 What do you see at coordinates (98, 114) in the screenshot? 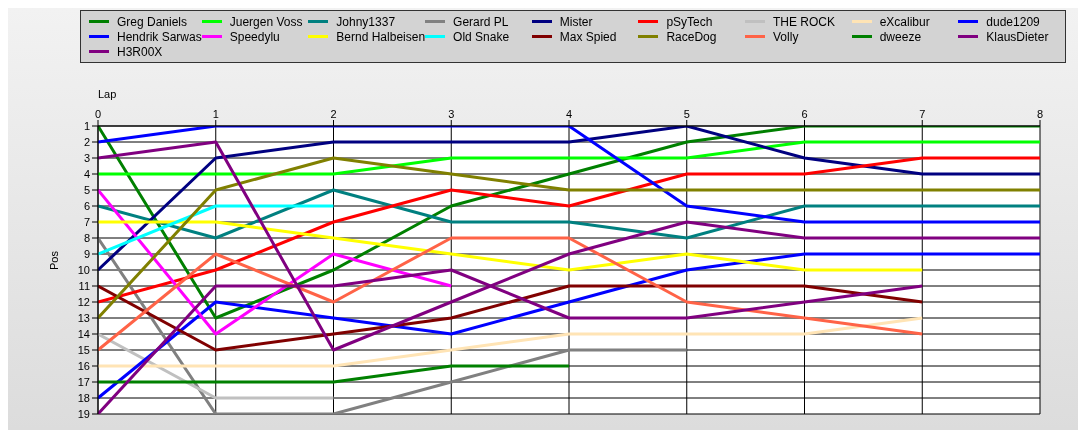
I see `x-tick-label: 0` at bounding box center [98, 114].